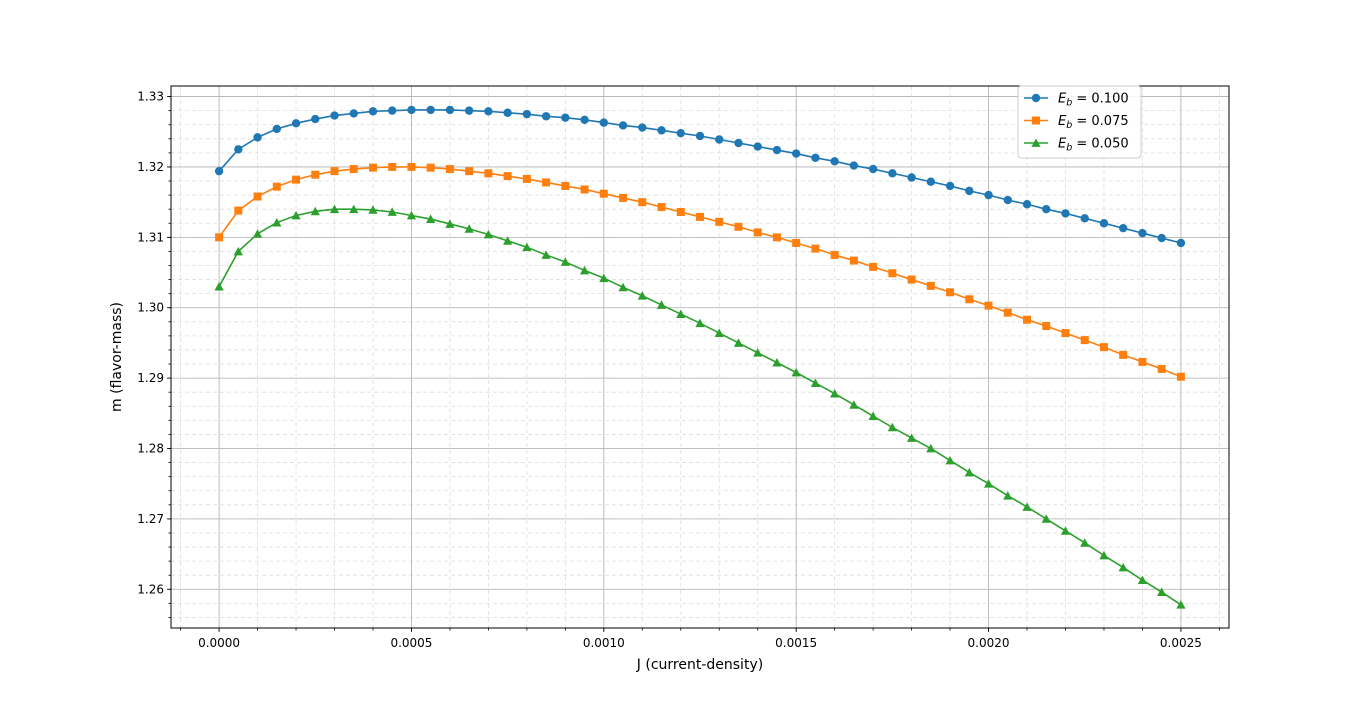 This screenshot has width=1366, height=706. Describe the element at coordinates (1093, 100) in the screenshot. I see `legend-label: Eb = 0.100` at that location.